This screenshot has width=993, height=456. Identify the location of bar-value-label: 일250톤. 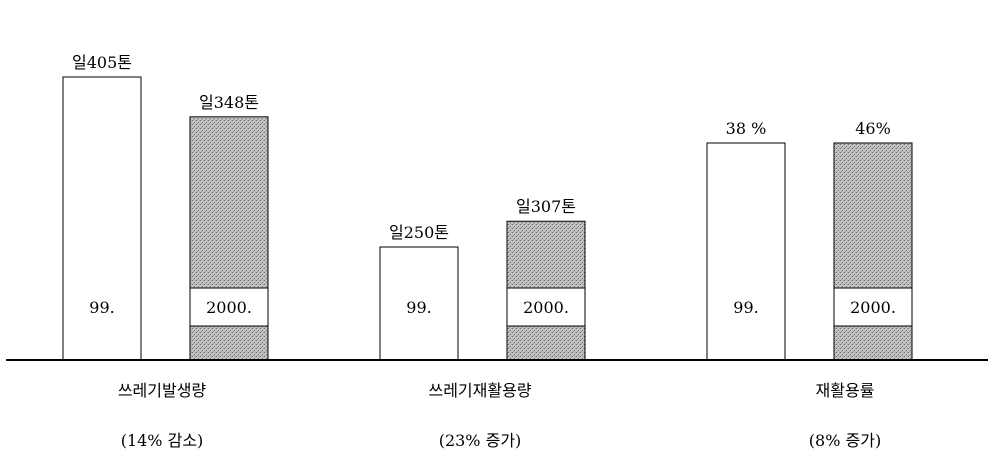
(419, 232).